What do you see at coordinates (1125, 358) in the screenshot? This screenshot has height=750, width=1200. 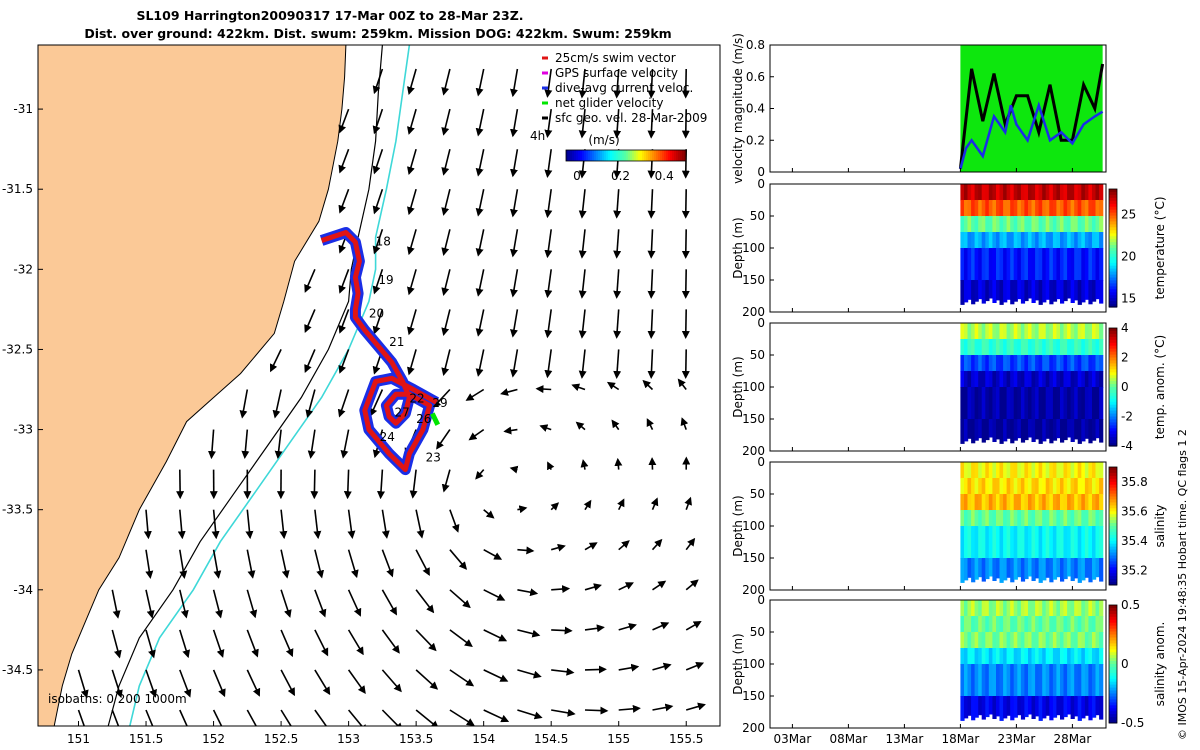 I see `colorbar-tick: 2` at bounding box center [1125, 358].